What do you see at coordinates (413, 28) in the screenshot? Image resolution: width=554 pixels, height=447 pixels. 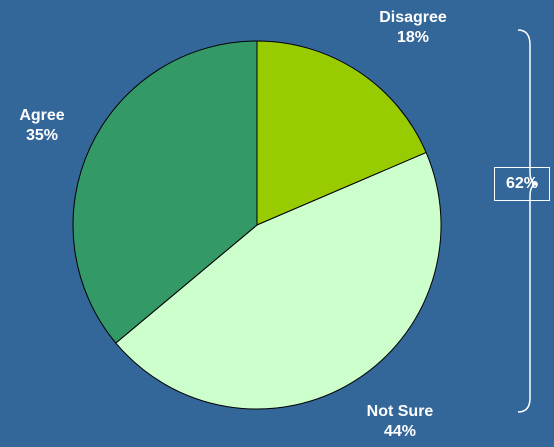 I see `slice-label-disagree: Disagree 18%` at bounding box center [413, 28].